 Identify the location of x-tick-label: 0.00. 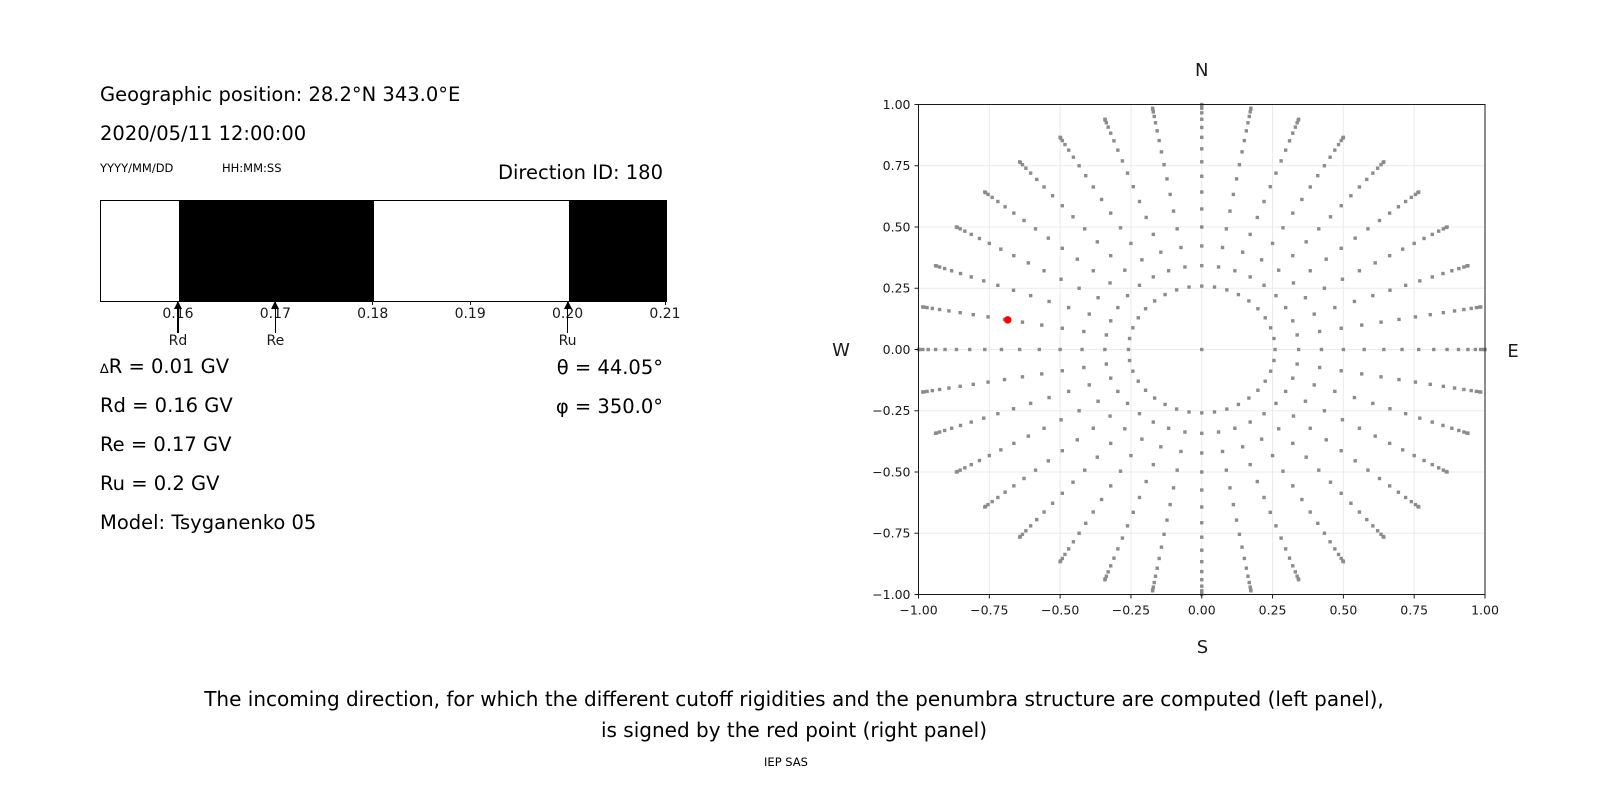
(1202, 610).